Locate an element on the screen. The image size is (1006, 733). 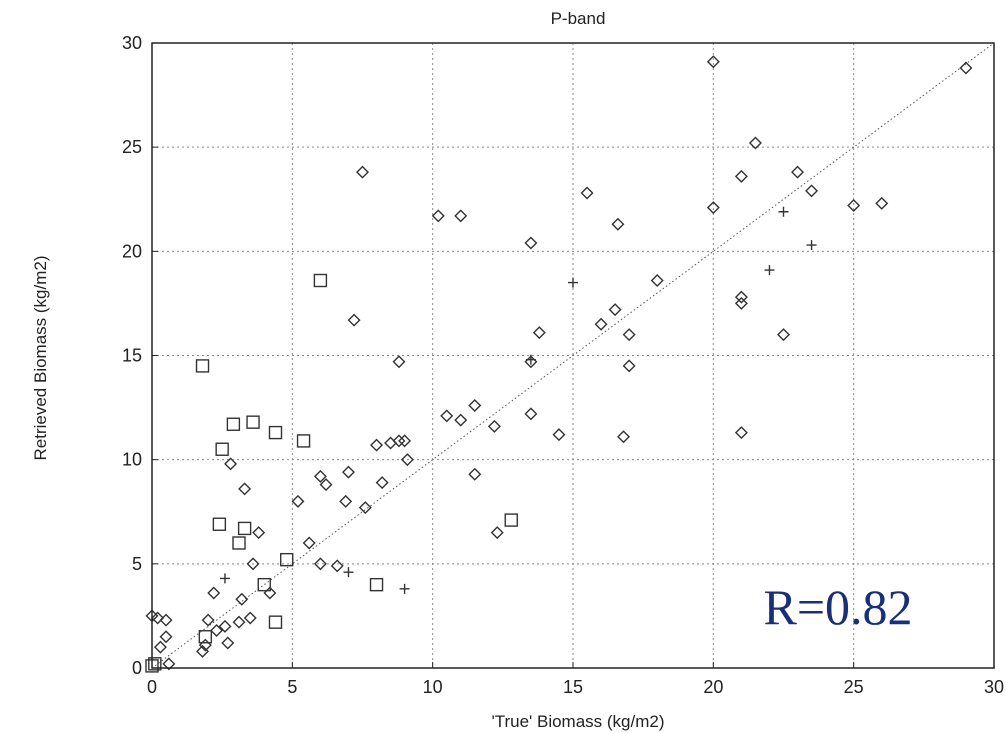
y-tick-label: 25 is located at coordinates (132, 147).